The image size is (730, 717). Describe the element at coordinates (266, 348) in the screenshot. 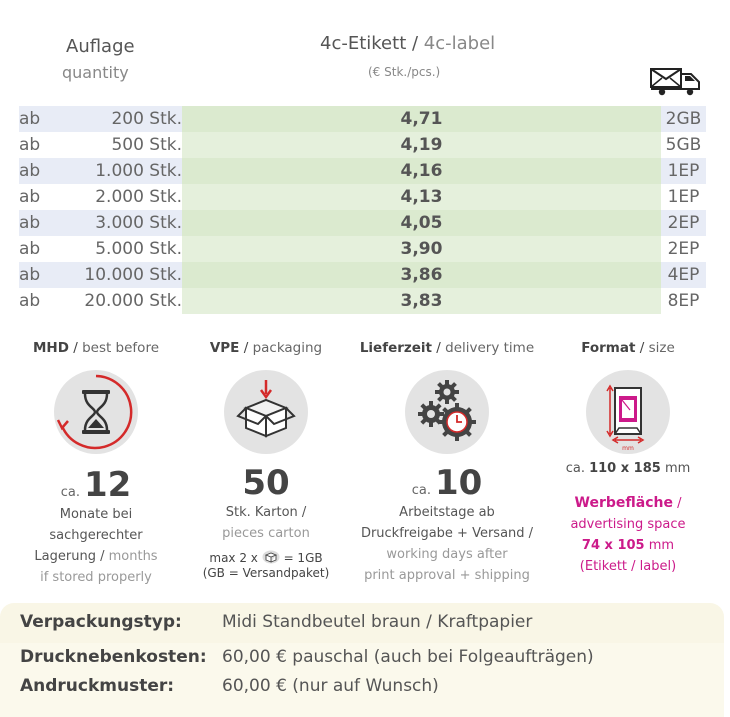

I see `vpe-title: VPE / packaging` at that location.